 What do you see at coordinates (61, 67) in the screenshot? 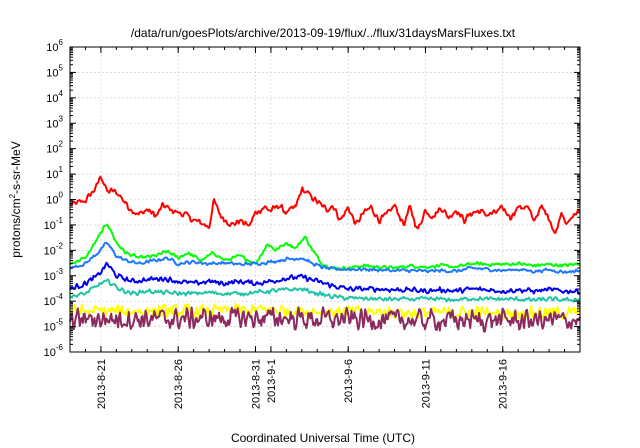
I see `y-tick-exponent: 5` at bounding box center [61, 67].